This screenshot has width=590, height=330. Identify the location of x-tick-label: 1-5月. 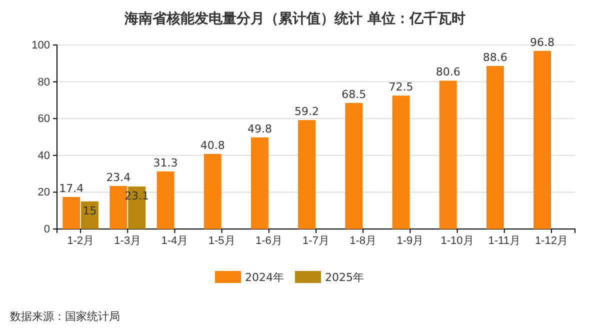
(222, 240).